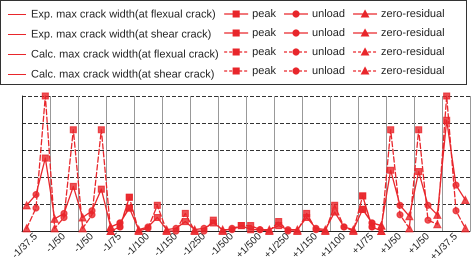  What do you see at coordinates (122, 74) in the screenshot?
I see `legend-label: Calc. max crack width(at shear crack)` at bounding box center [122, 74].